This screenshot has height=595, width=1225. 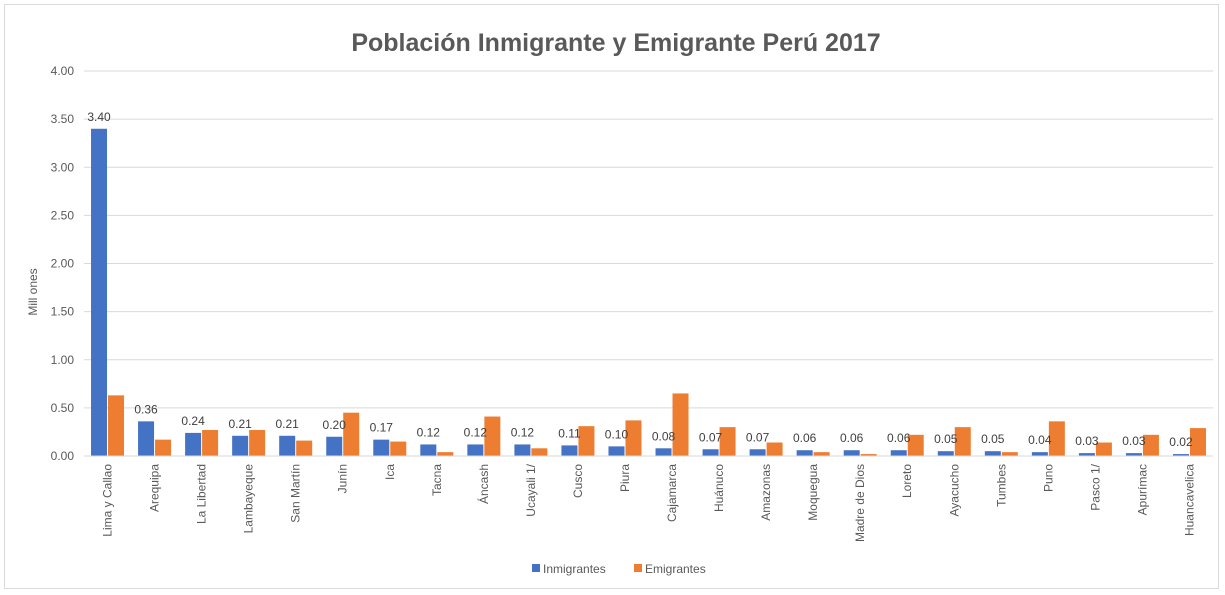 What do you see at coordinates (675, 569) in the screenshot?
I see `legend-label: Emigrantes` at bounding box center [675, 569].